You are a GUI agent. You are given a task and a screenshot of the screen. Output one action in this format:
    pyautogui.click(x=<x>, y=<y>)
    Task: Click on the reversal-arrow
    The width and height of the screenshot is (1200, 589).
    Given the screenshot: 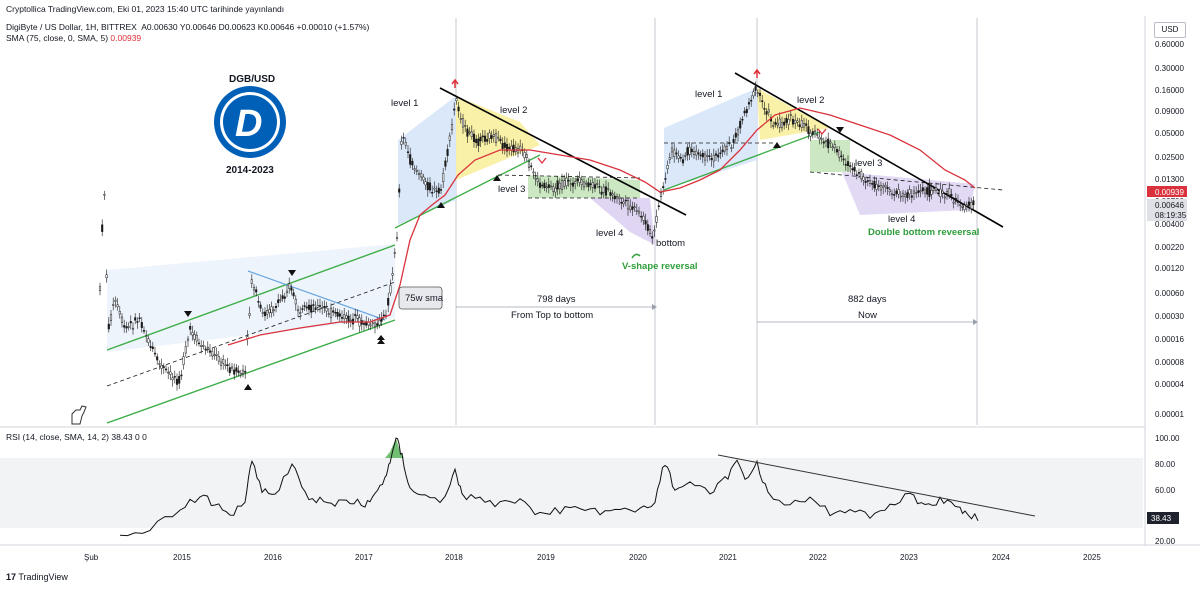 What is the action you would take?
    pyautogui.click(x=636, y=256)
    